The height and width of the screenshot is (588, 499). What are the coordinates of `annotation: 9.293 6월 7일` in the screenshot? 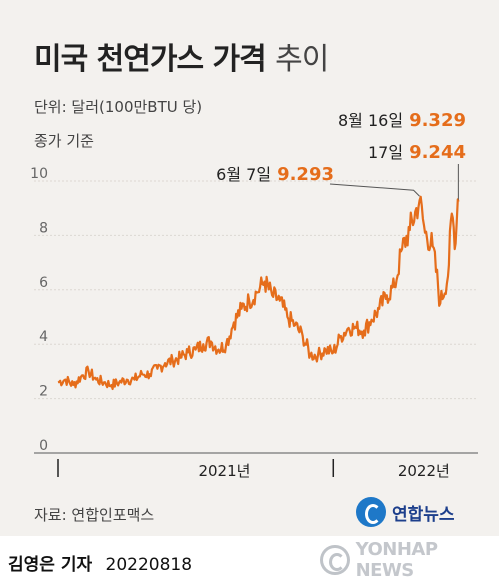 It's located at (318, 180).